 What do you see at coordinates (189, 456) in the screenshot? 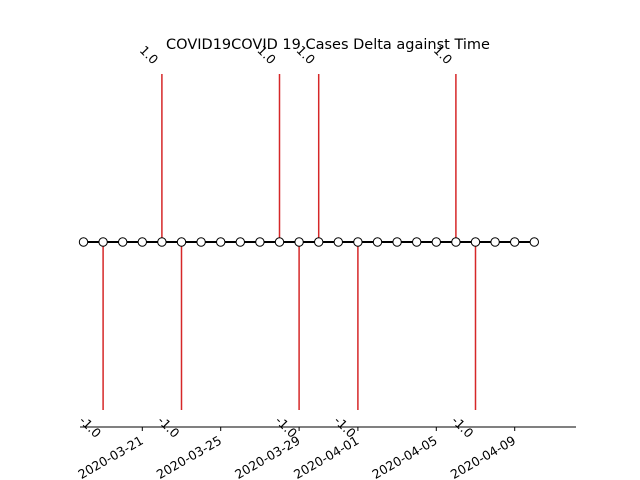
I see `x-tick-label-2020-03-25: 2020-03-25` at bounding box center [189, 456].